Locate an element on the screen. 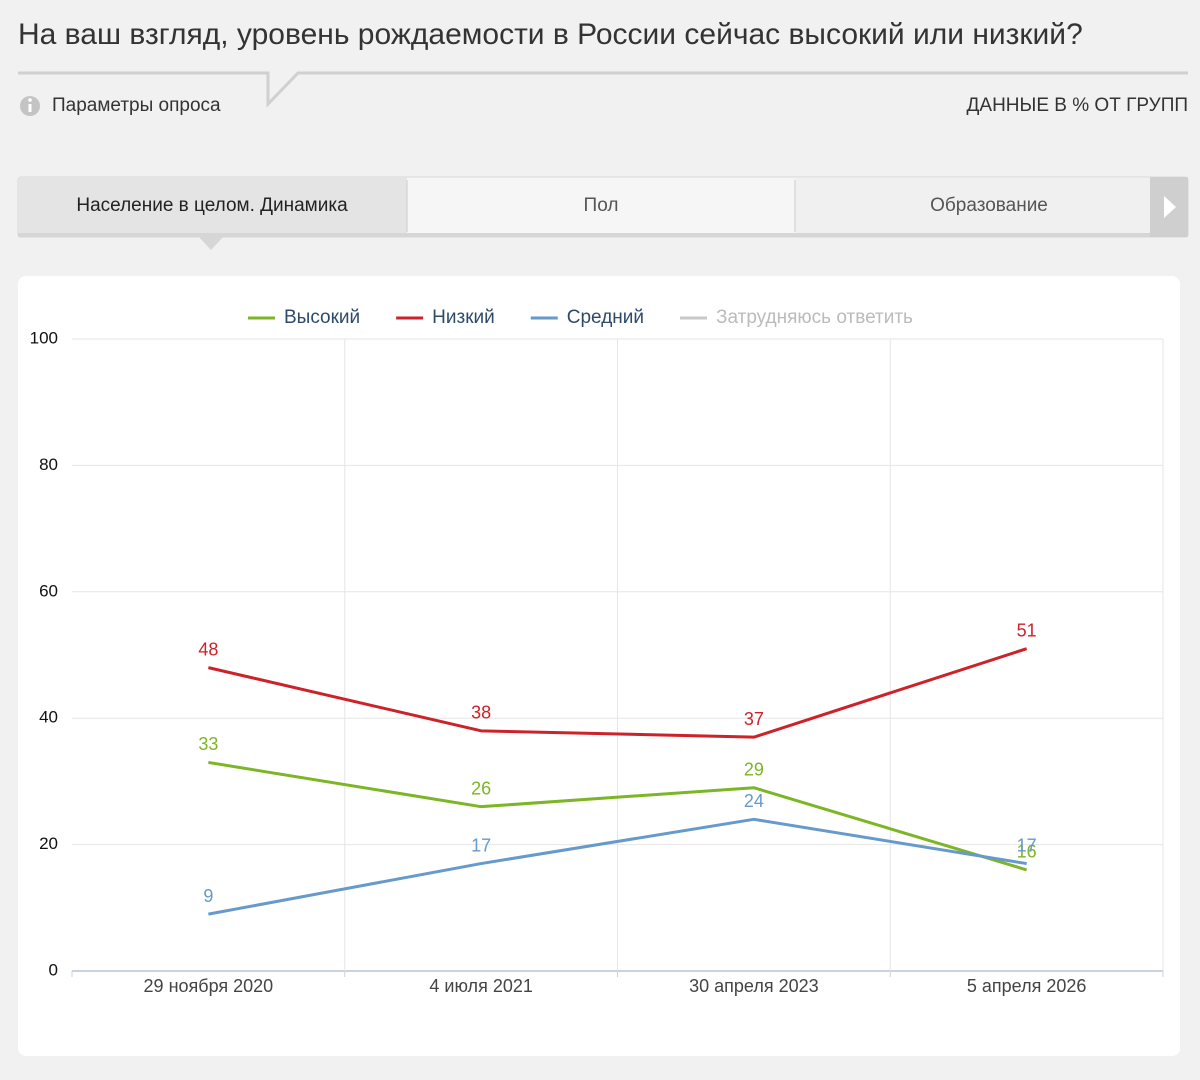  info-icon-dot is located at coordinates (30, 100).